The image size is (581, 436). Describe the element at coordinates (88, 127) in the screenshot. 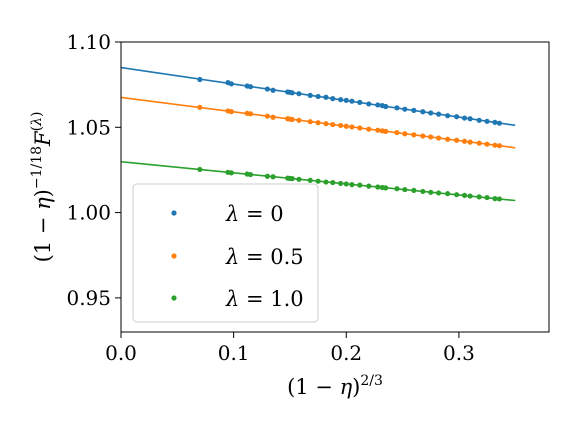

I see `y-tick-label: 1.05` at that location.